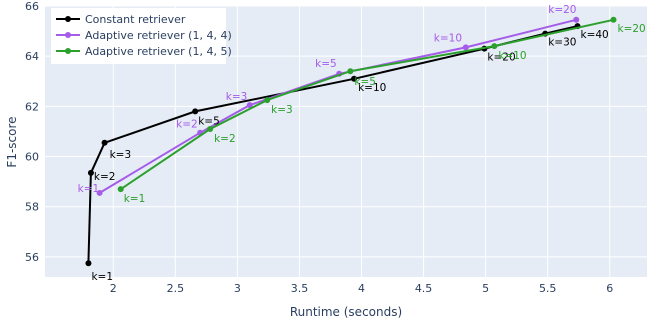  Describe the element at coordinates (32, 106) in the screenshot. I see `y-tick-label: 62` at that location.